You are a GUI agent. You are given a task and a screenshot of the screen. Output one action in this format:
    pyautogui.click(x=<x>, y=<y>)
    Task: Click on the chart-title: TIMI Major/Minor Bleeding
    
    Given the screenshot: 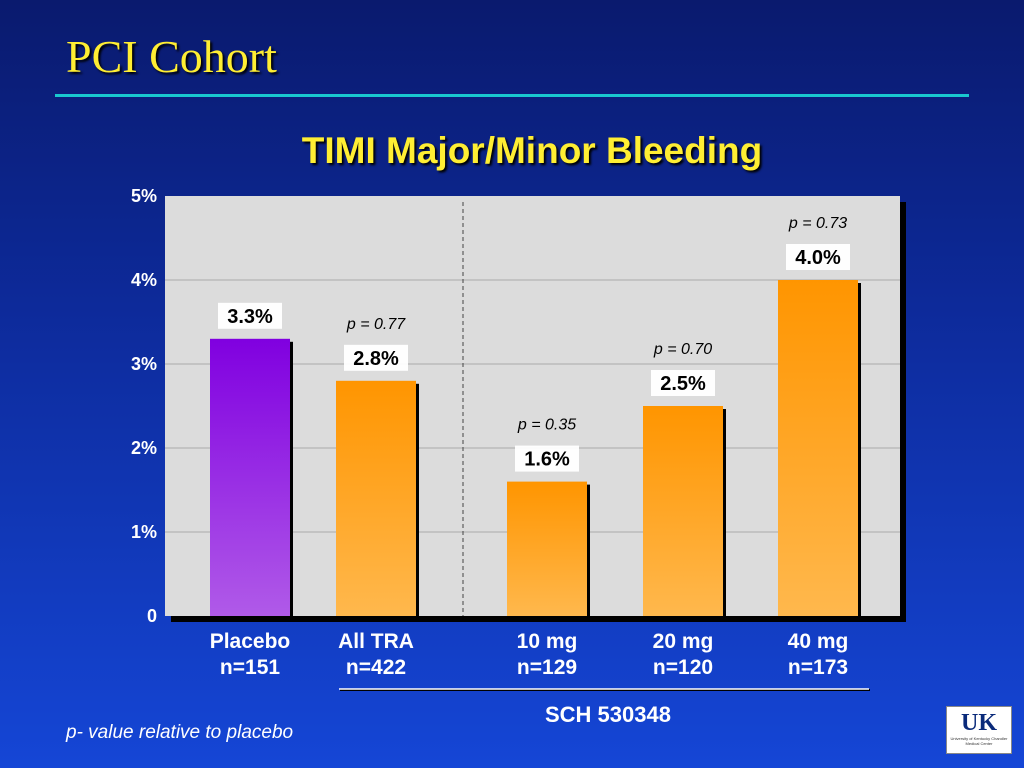 What is the action you would take?
    pyautogui.click(x=532, y=150)
    